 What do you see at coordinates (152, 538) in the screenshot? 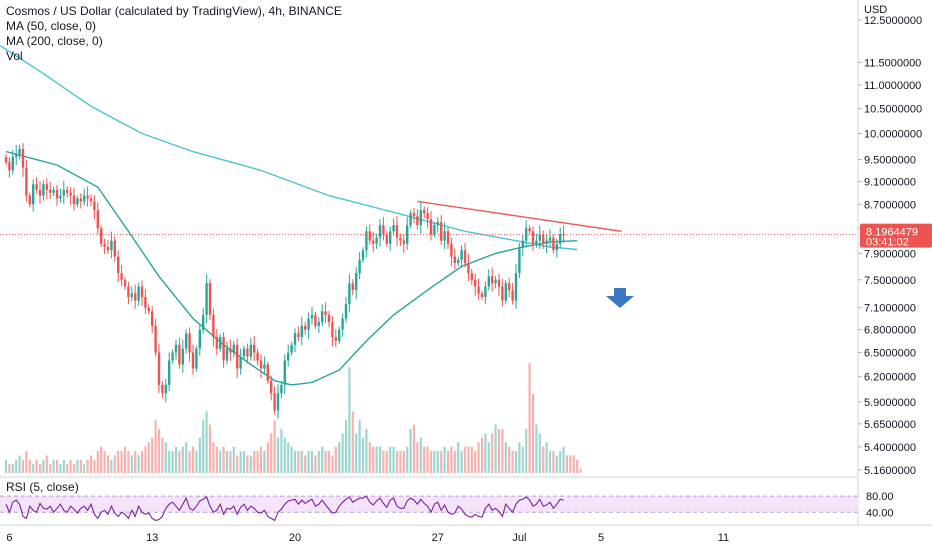
I see `time-axis-label: 13` at bounding box center [152, 538].